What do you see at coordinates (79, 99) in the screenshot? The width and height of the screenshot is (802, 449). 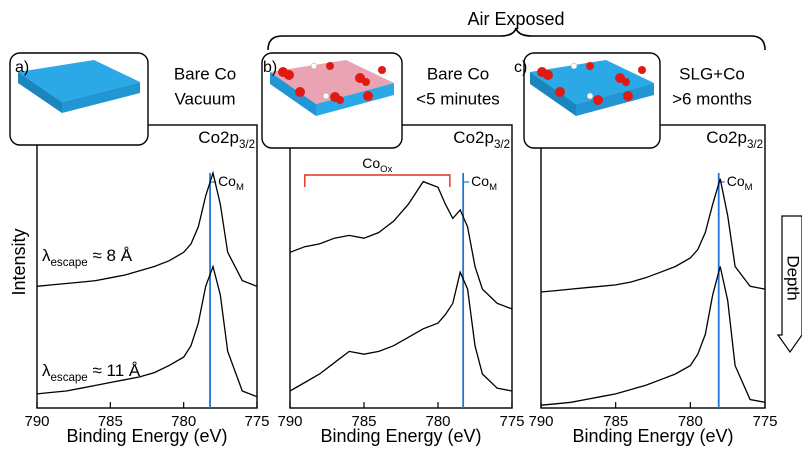 I see `inset-a` at bounding box center [79, 99].